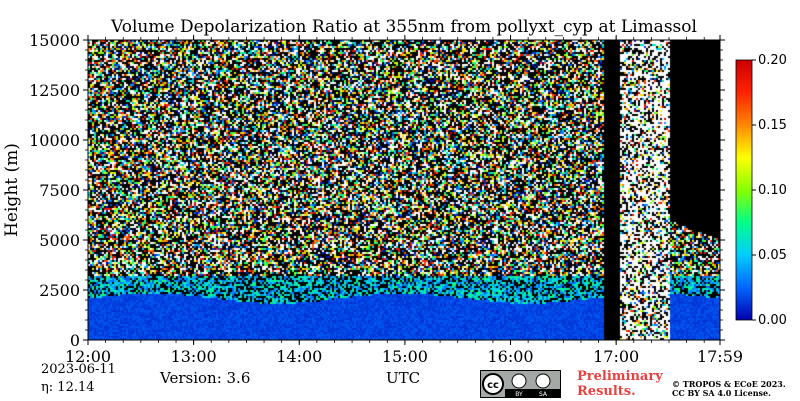 The image size is (800, 401). Describe the element at coordinates (205, 378) in the screenshot. I see `version-label: Version: 3.6` at that location.